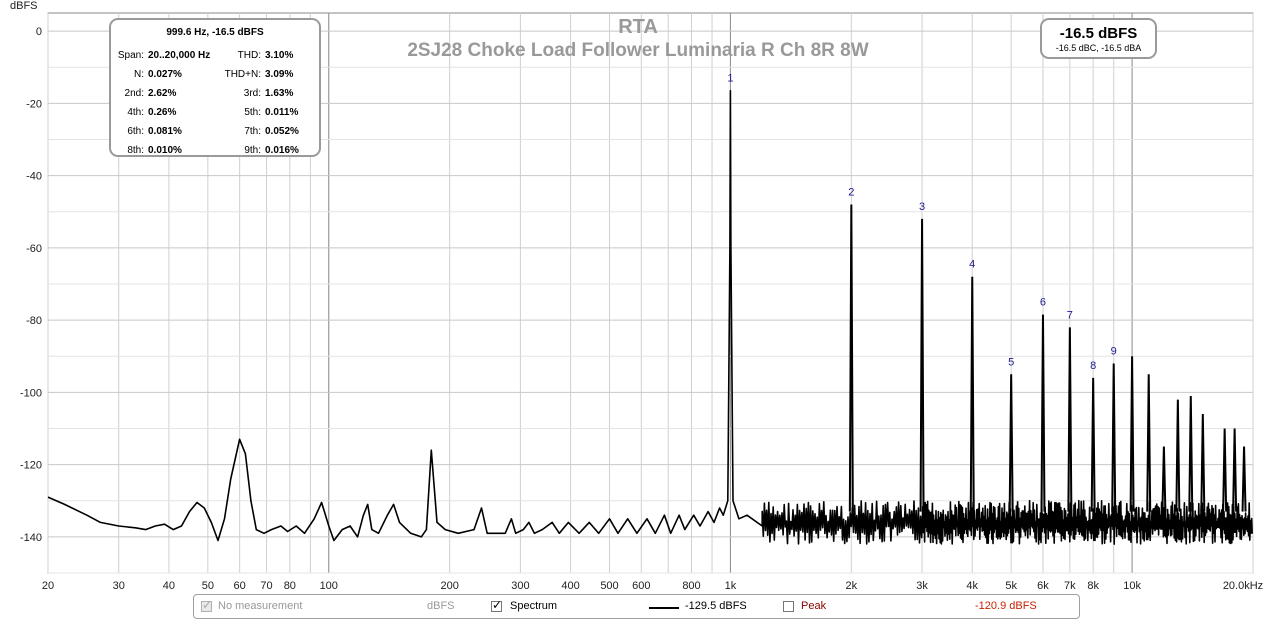 Image resolution: width=1276 pixels, height=621 pixels. I want to click on x-tick-label: 50, so click(208, 586).